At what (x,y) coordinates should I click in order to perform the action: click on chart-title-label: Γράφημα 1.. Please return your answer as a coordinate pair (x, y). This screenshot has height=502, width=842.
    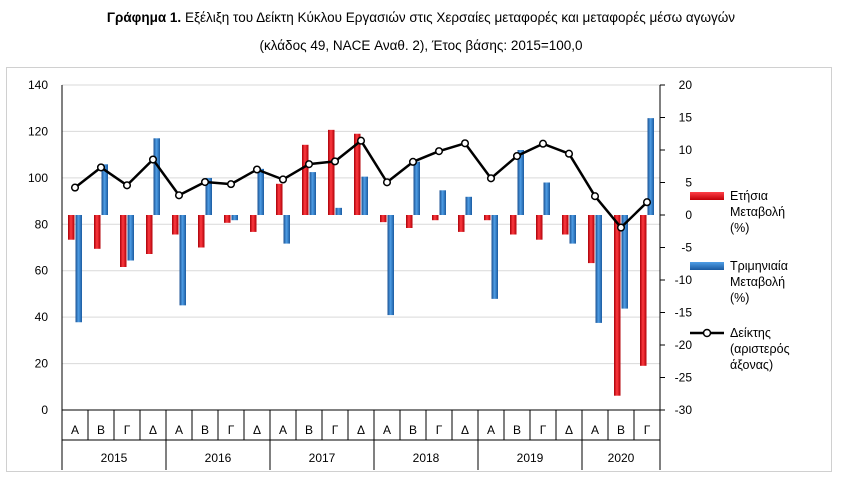
    Looking at the image, I should click on (144, 17).